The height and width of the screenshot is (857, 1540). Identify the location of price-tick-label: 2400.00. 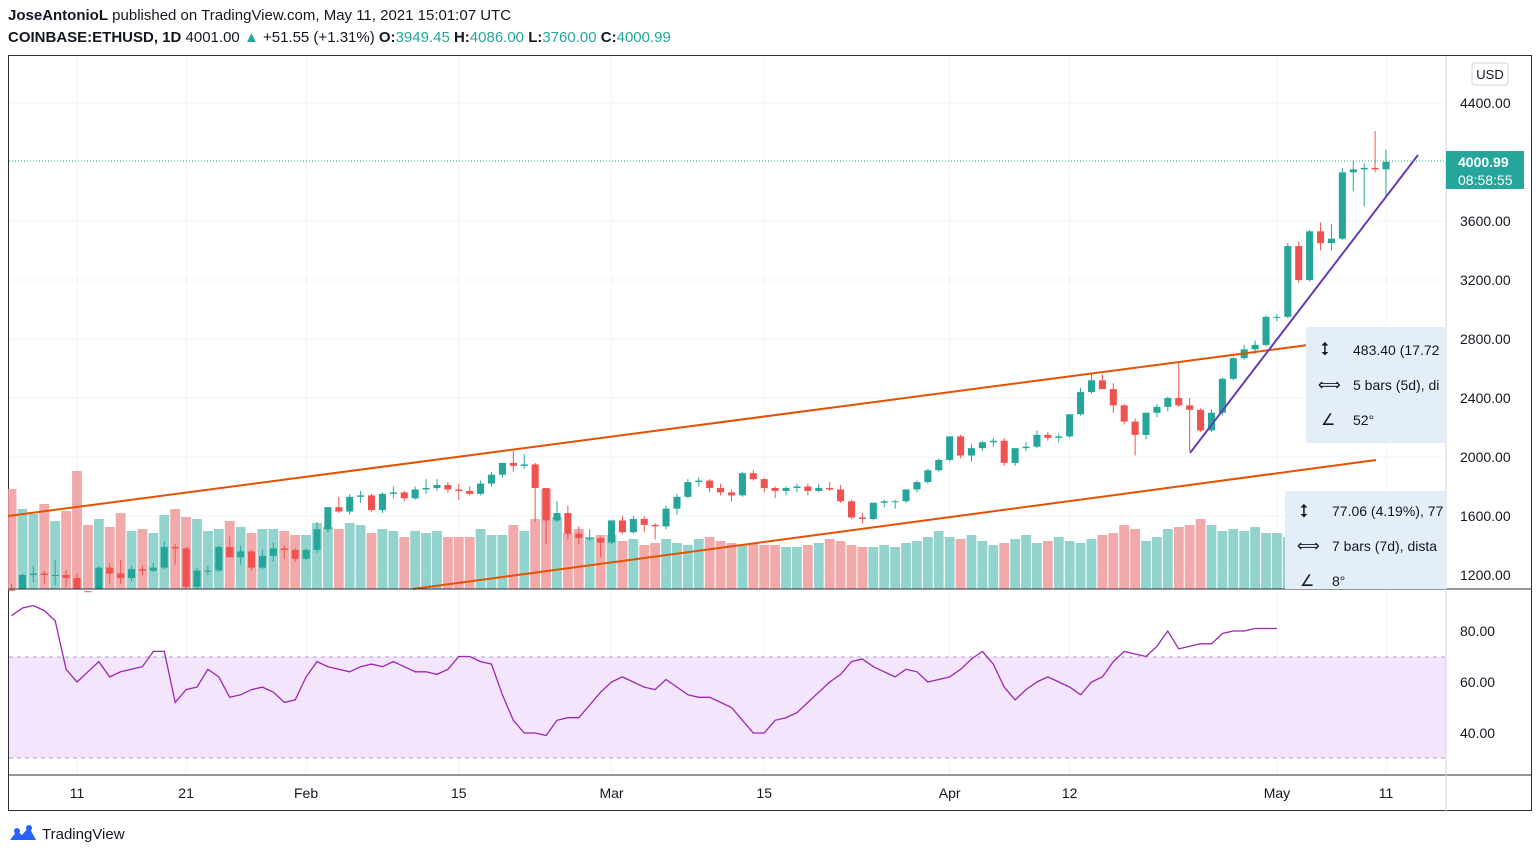
(1485, 398).